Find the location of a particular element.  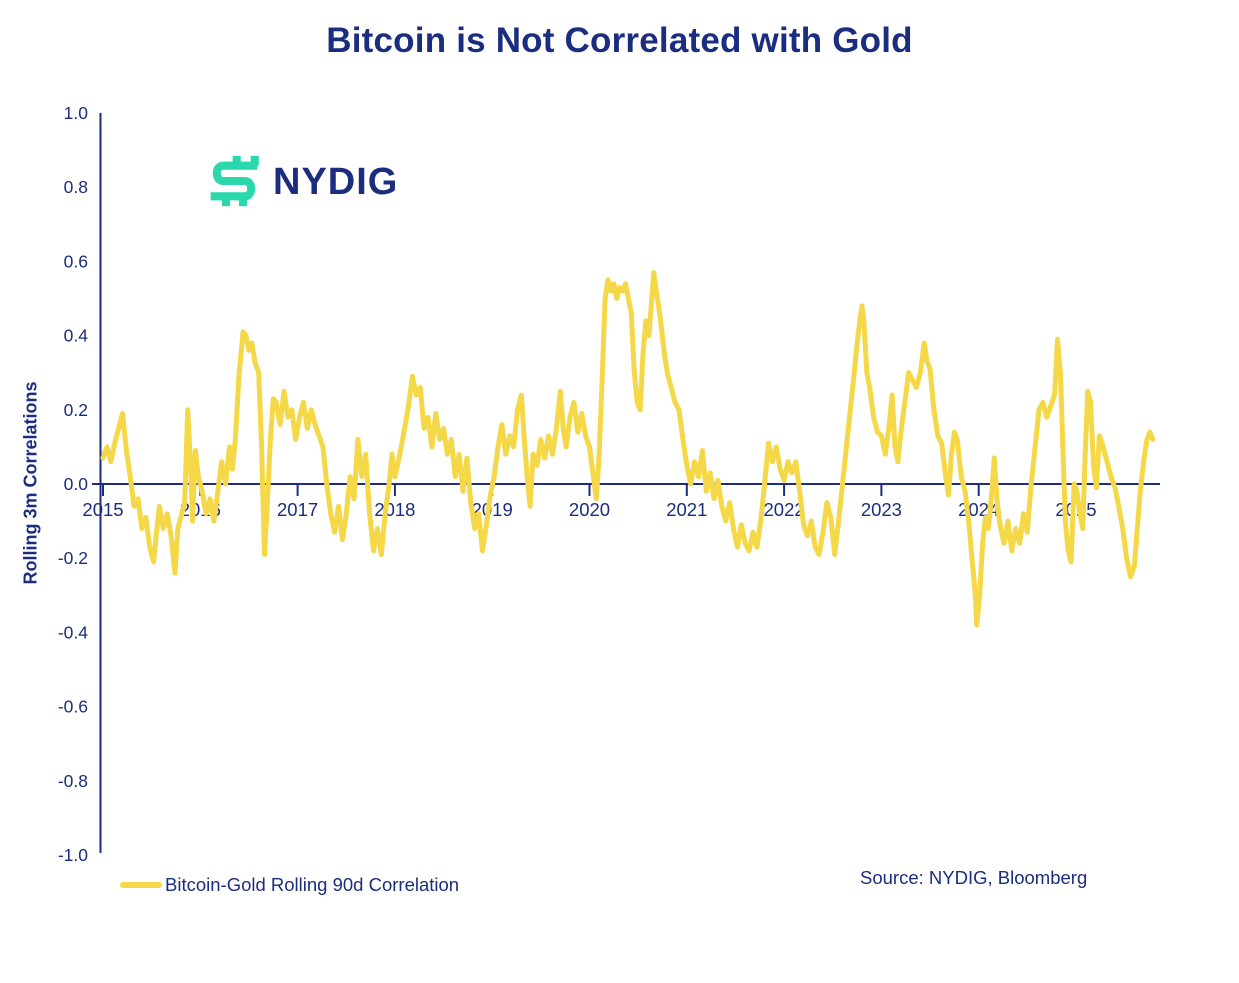

y-tick-label: -1.0 is located at coordinates (73, 855).